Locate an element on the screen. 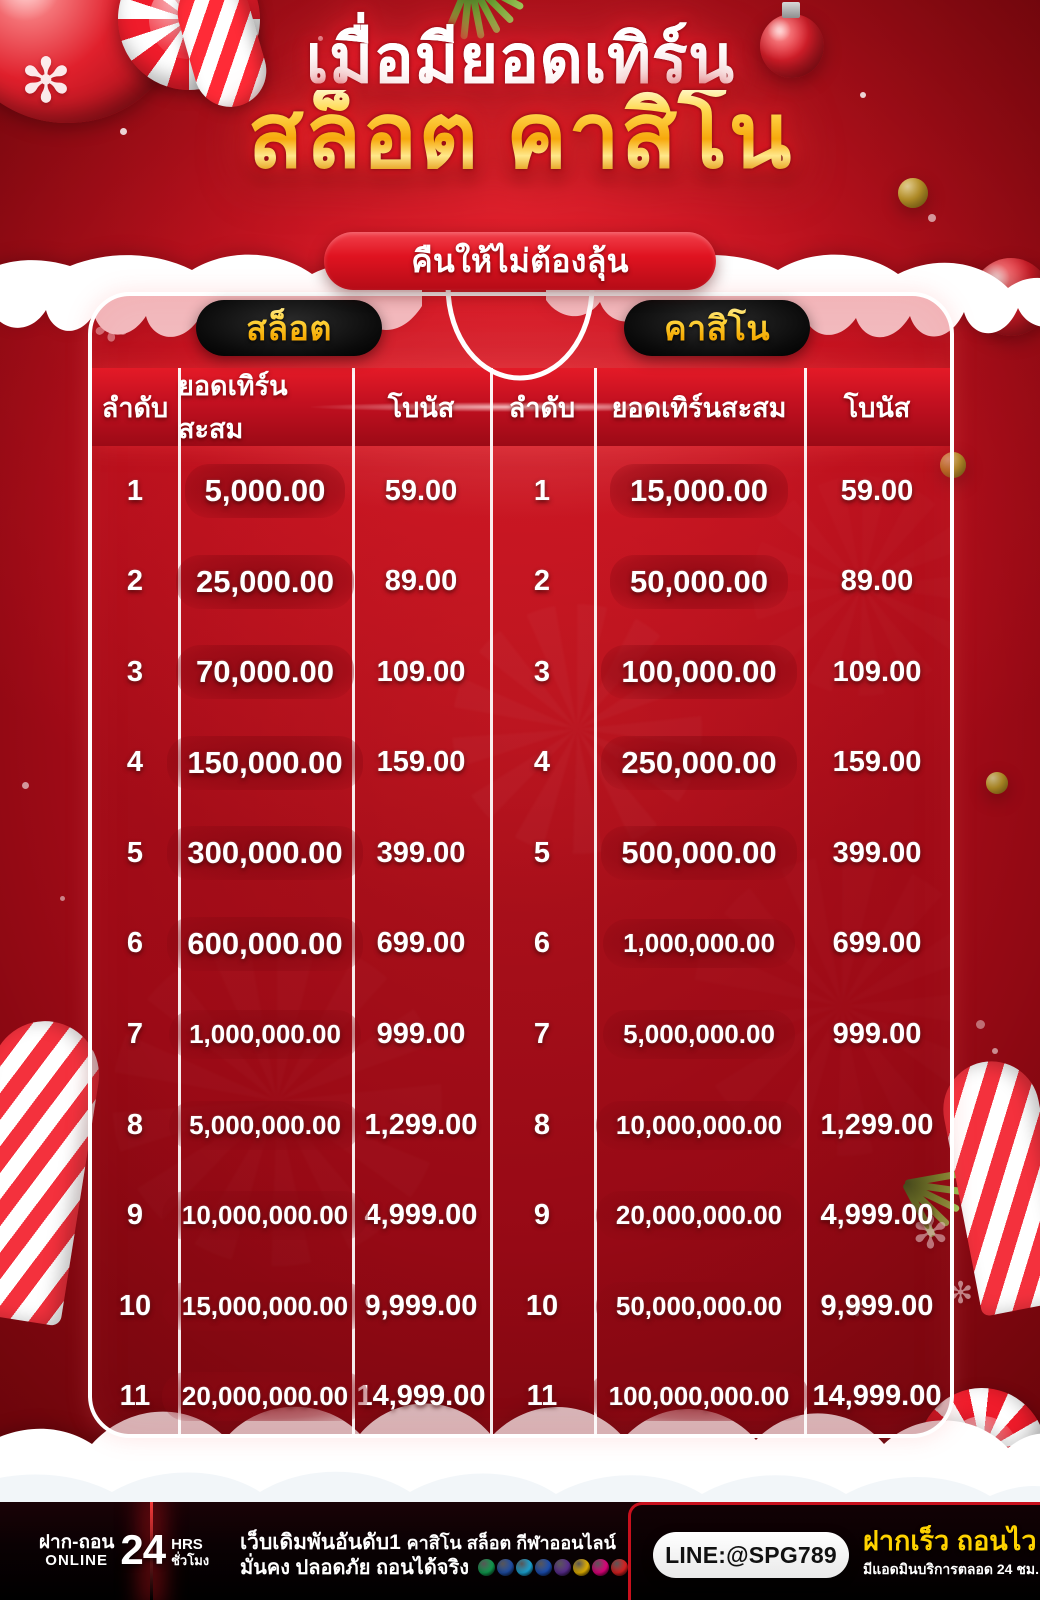 The height and width of the screenshot is (1600, 1040). cell-text: 699.00 is located at coordinates (421, 943).